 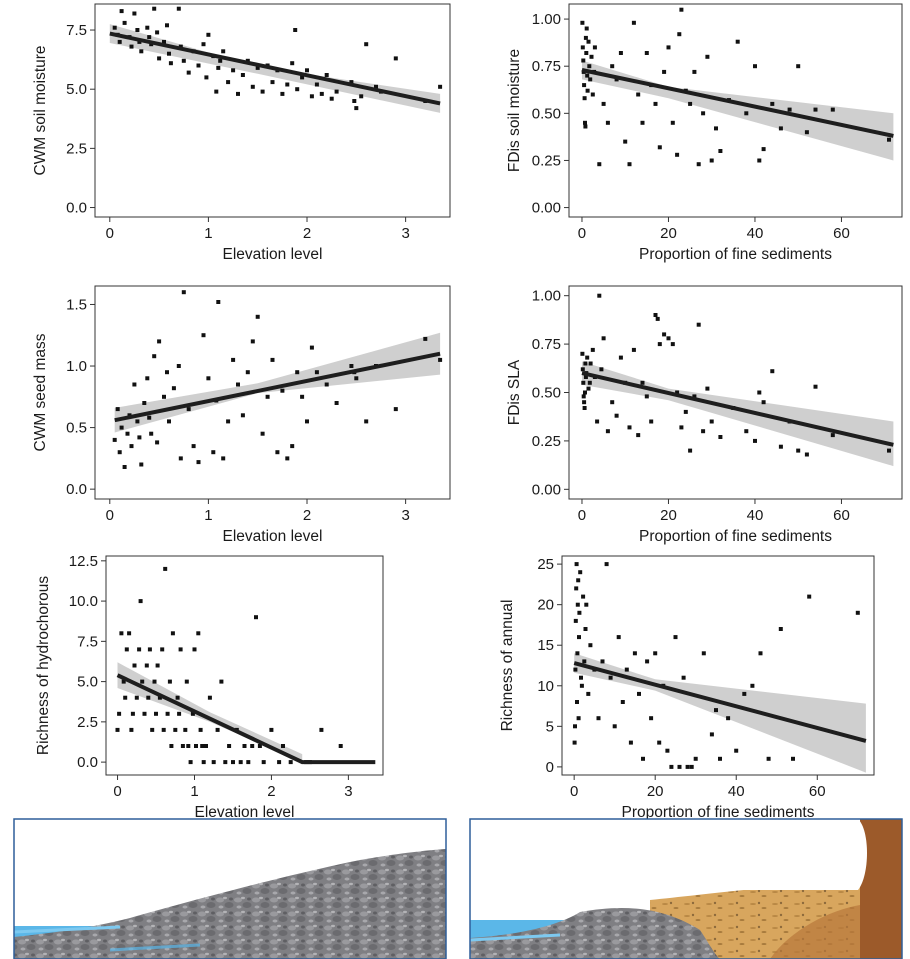 What do you see at coordinates (348, 791) in the screenshot?
I see `x-tick-label: 3` at bounding box center [348, 791].